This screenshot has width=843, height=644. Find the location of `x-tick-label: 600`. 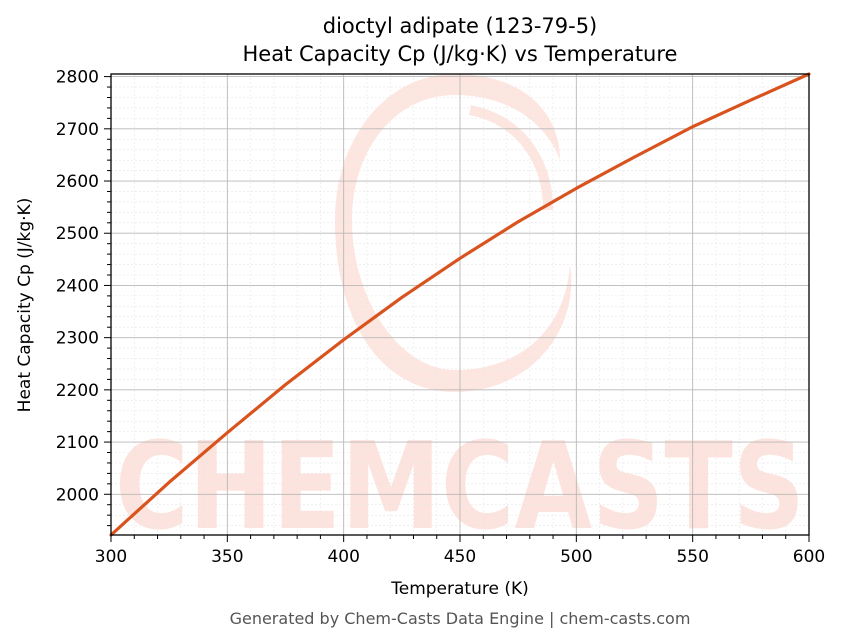

x-tick-label: 600 is located at coordinates (809, 557).